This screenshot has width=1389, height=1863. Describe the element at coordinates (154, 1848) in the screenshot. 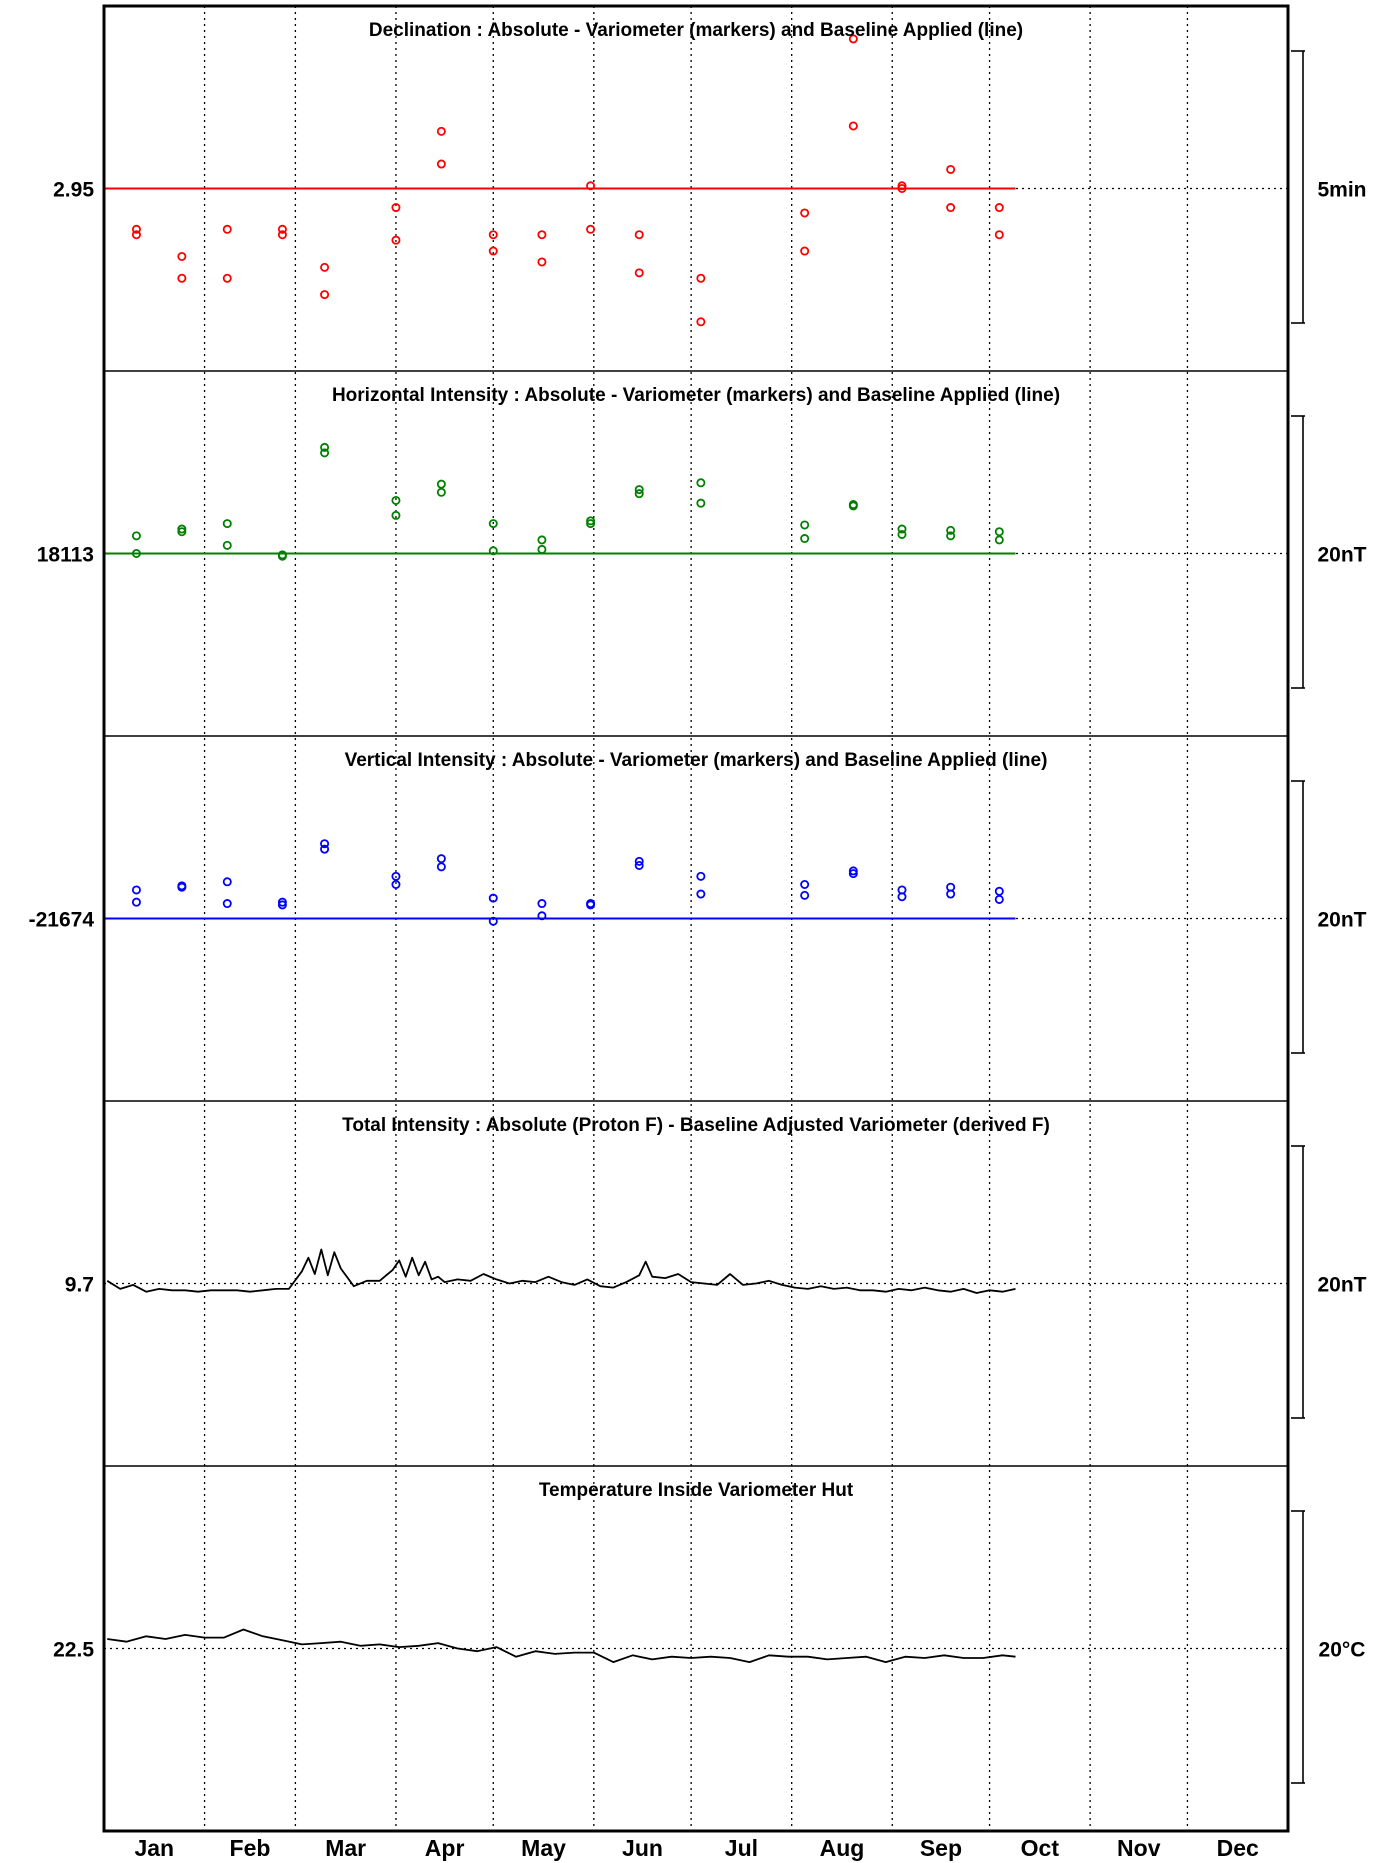

I see `month-tick-label: Jan` at that location.